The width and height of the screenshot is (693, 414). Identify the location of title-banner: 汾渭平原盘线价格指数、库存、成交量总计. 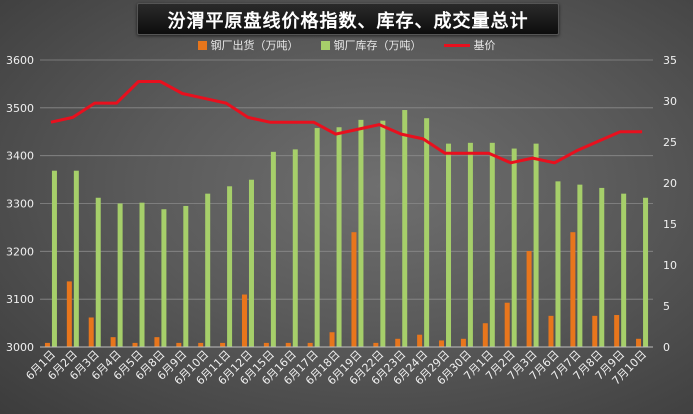
(348, 19).